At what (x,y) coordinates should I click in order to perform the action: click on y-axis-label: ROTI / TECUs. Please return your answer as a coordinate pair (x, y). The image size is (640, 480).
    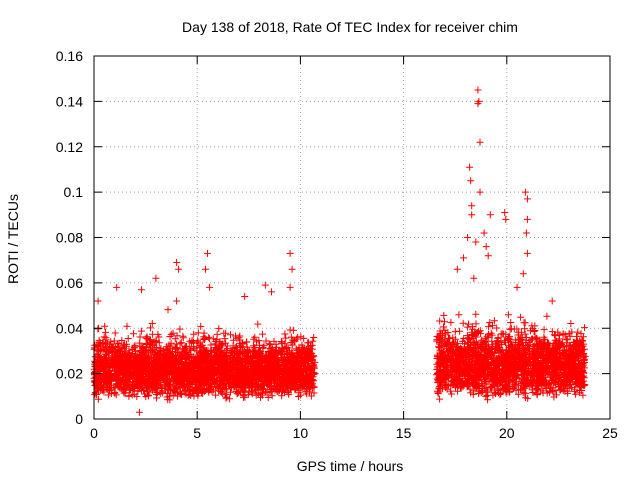
    Looking at the image, I should click on (13, 239).